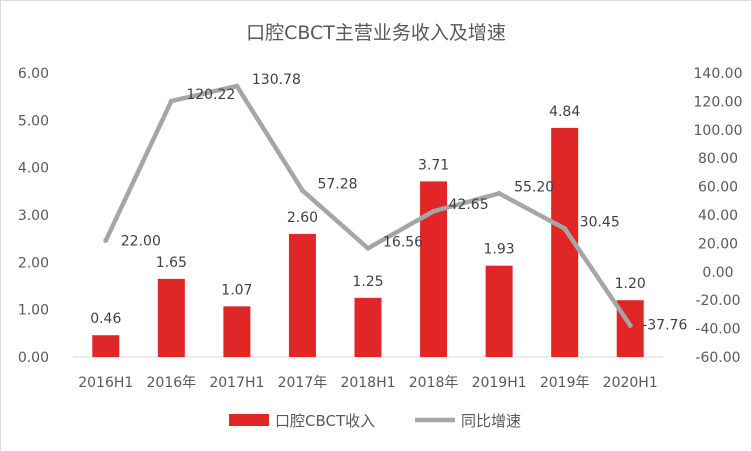 The image size is (752, 452). Describe the element at coordinates (376, 33) in the screenshot. I see `chart-title: 口腔CBCT主营业务收入及增速` at that location.